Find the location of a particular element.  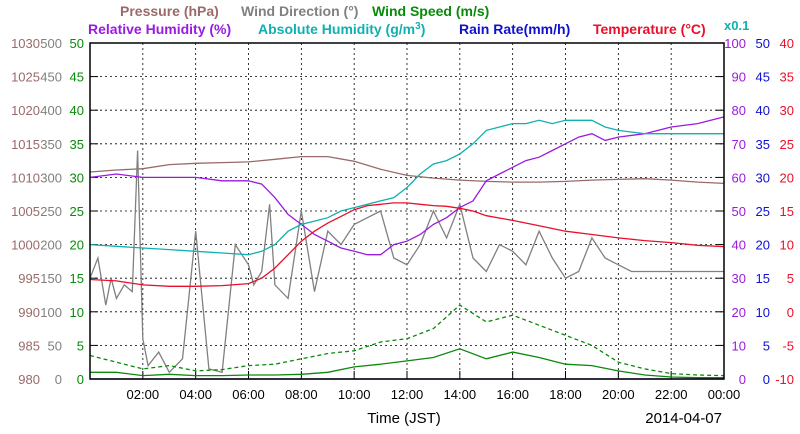

tick-label-wind-speed: 45 is located at coordinates (77, 77).